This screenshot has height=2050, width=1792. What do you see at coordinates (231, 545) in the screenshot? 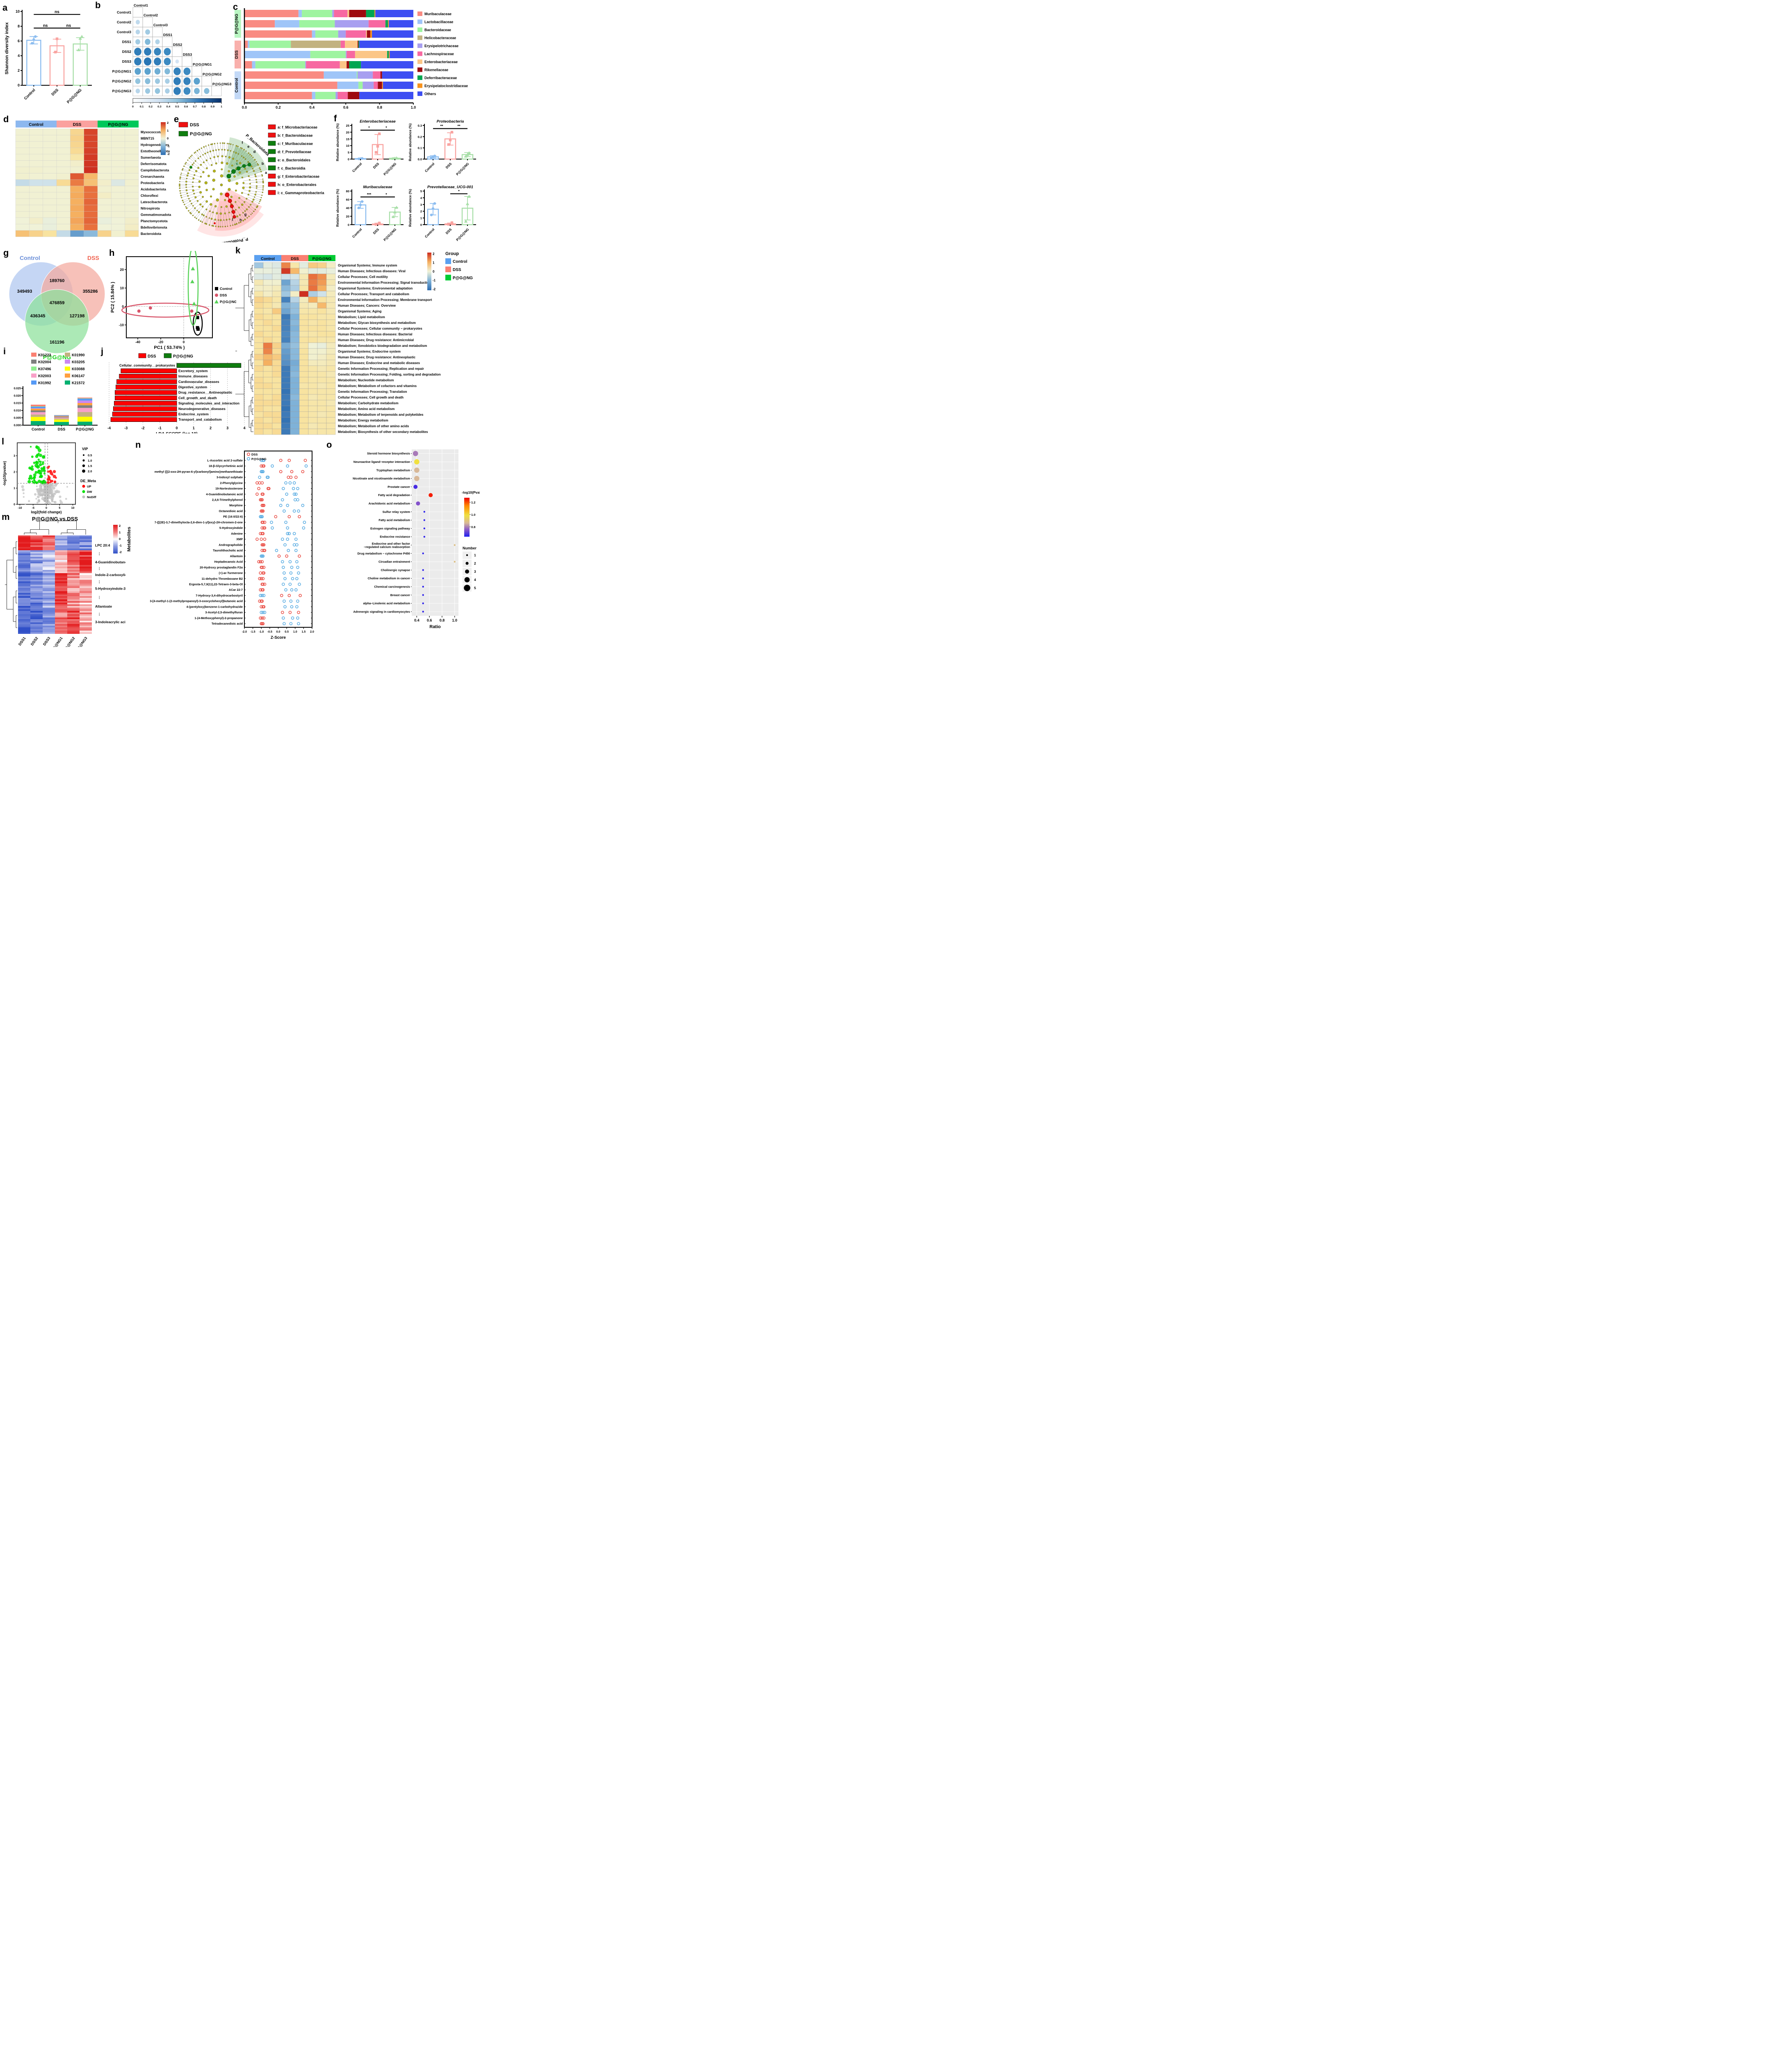
I see `metabolite-label: Andrographolide` at bounding box center [231, 545].